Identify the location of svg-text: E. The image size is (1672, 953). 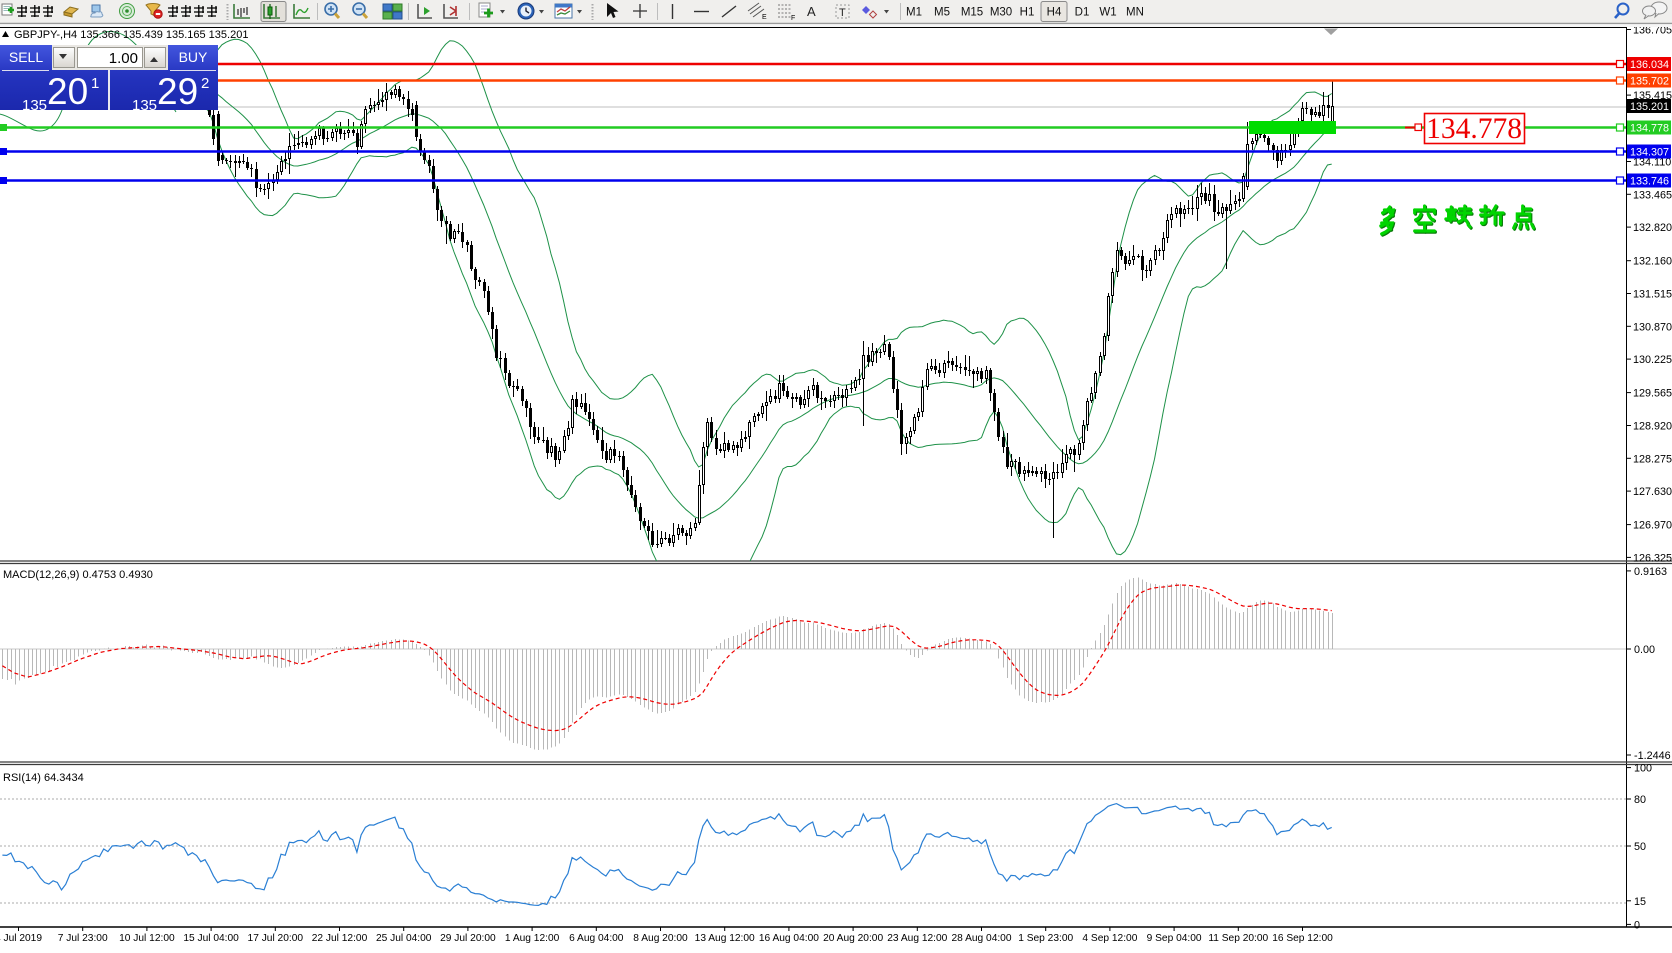
(764, 17).